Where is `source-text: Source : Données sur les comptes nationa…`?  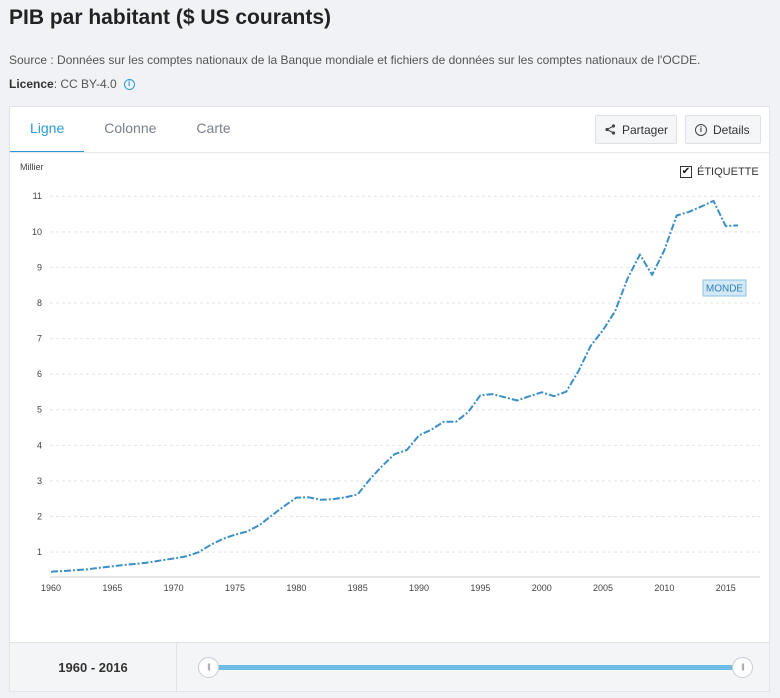
source-text: Source : Données sur les comptes nationa… is located at coordinates (355, 60).